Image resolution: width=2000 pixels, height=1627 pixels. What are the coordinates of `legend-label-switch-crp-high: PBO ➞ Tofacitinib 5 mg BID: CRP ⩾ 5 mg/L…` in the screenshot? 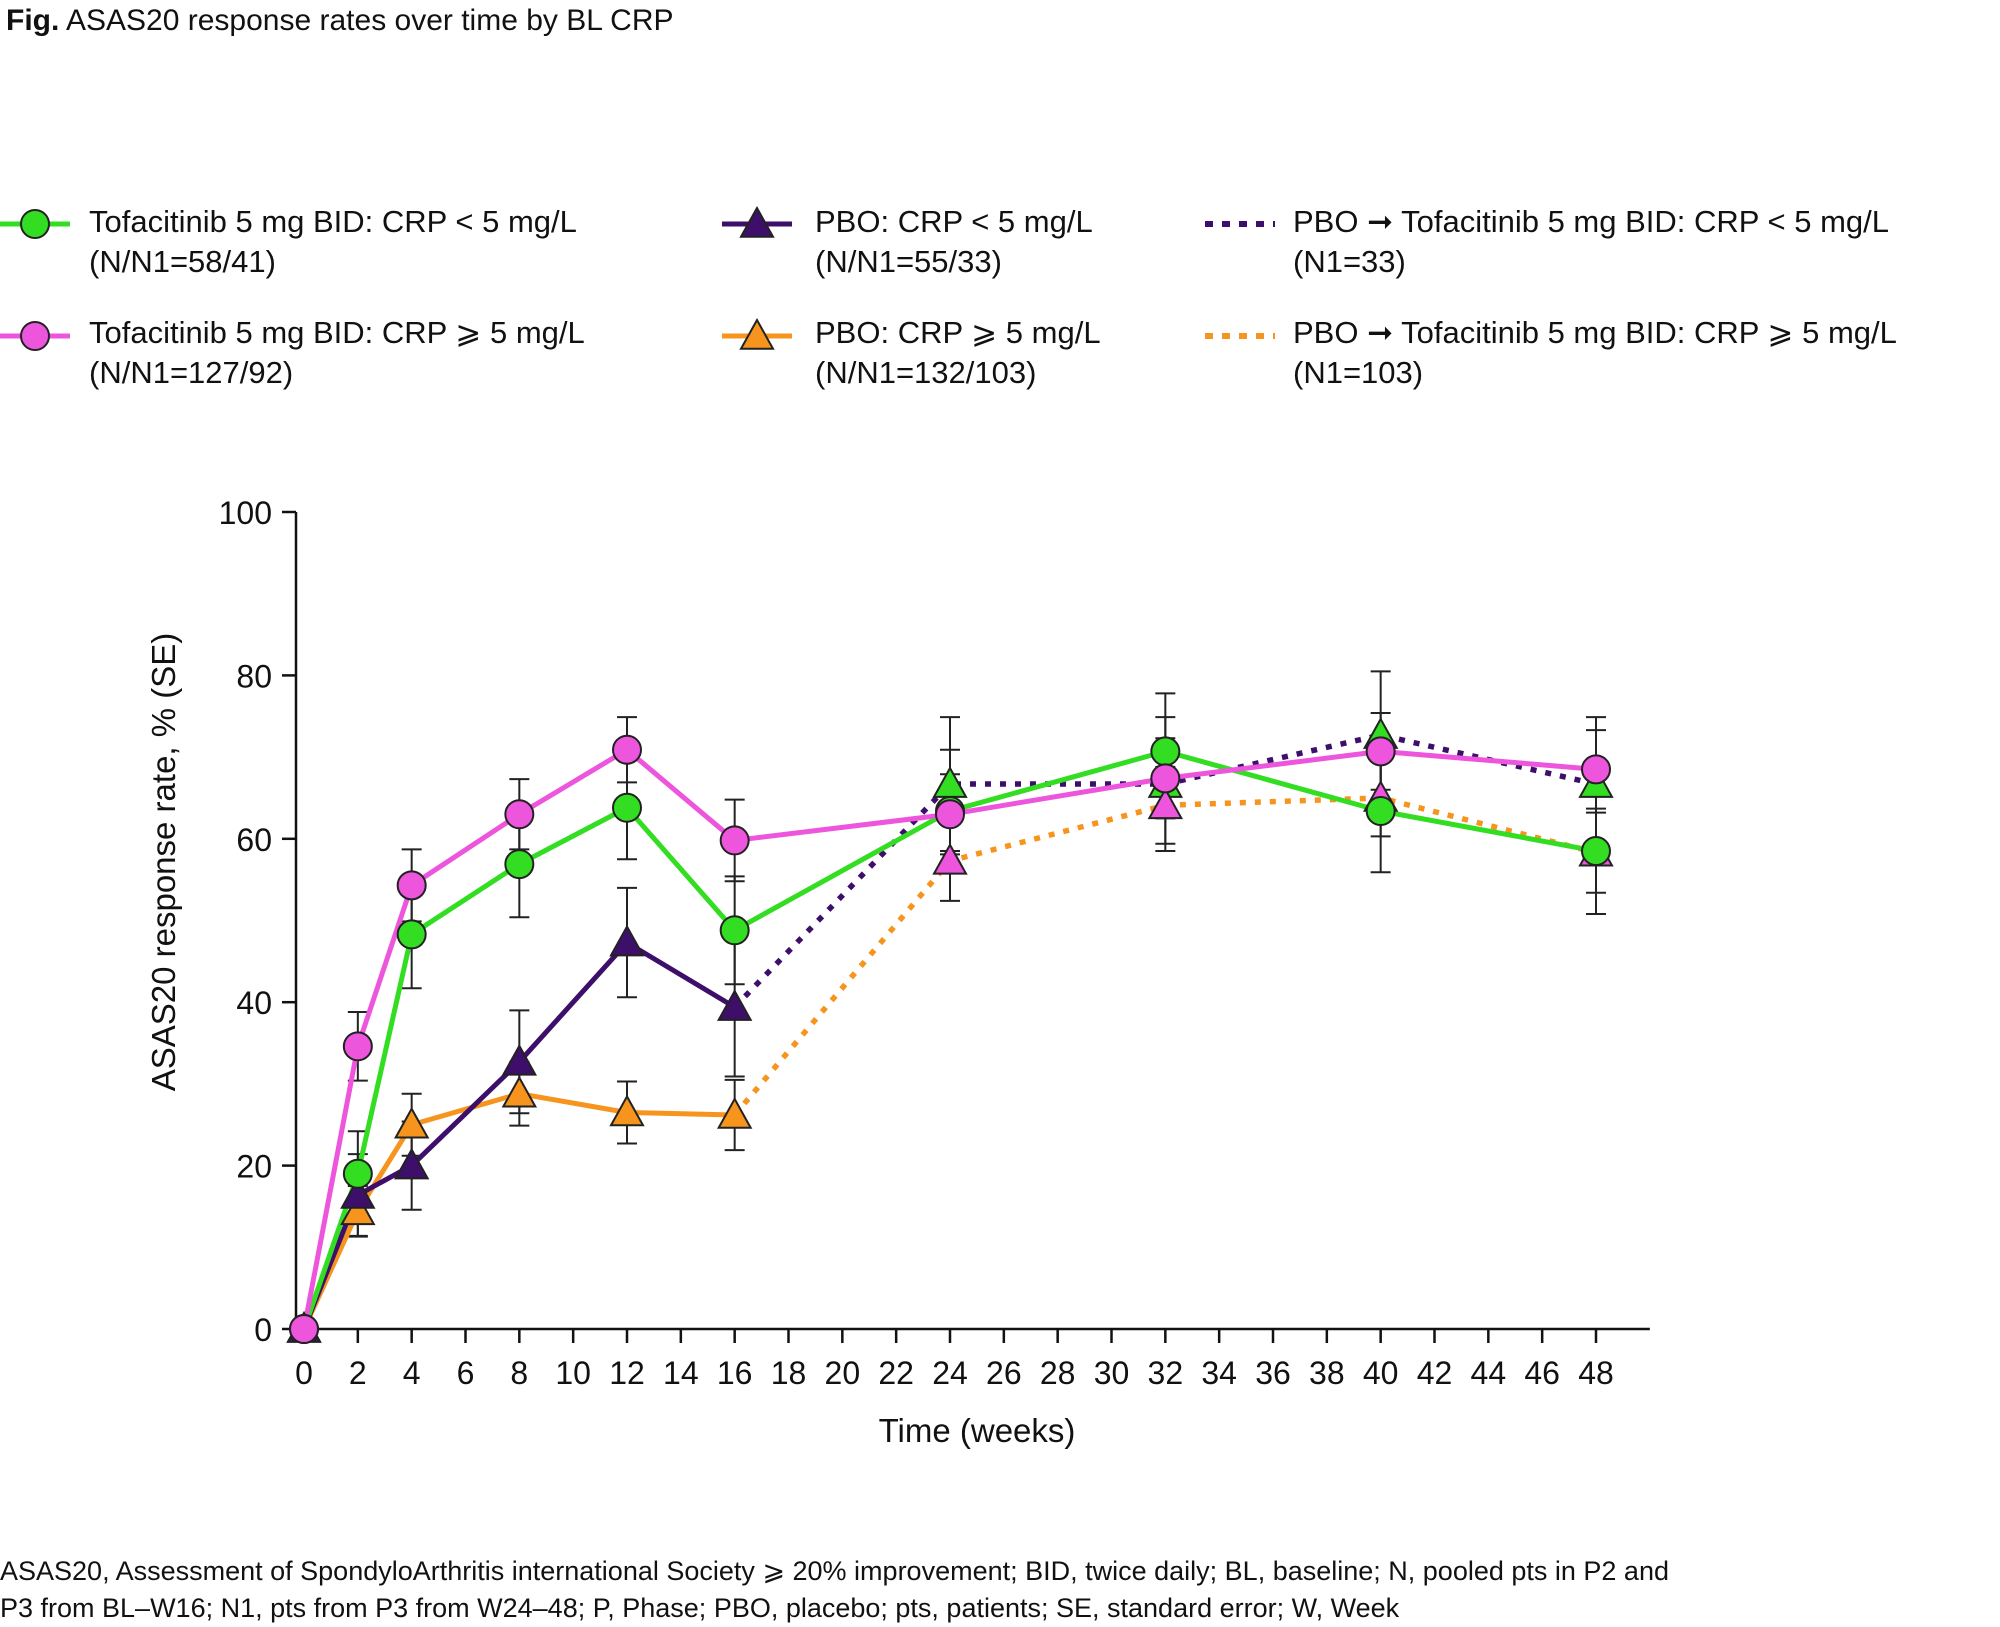 It's located at (1595, 353).